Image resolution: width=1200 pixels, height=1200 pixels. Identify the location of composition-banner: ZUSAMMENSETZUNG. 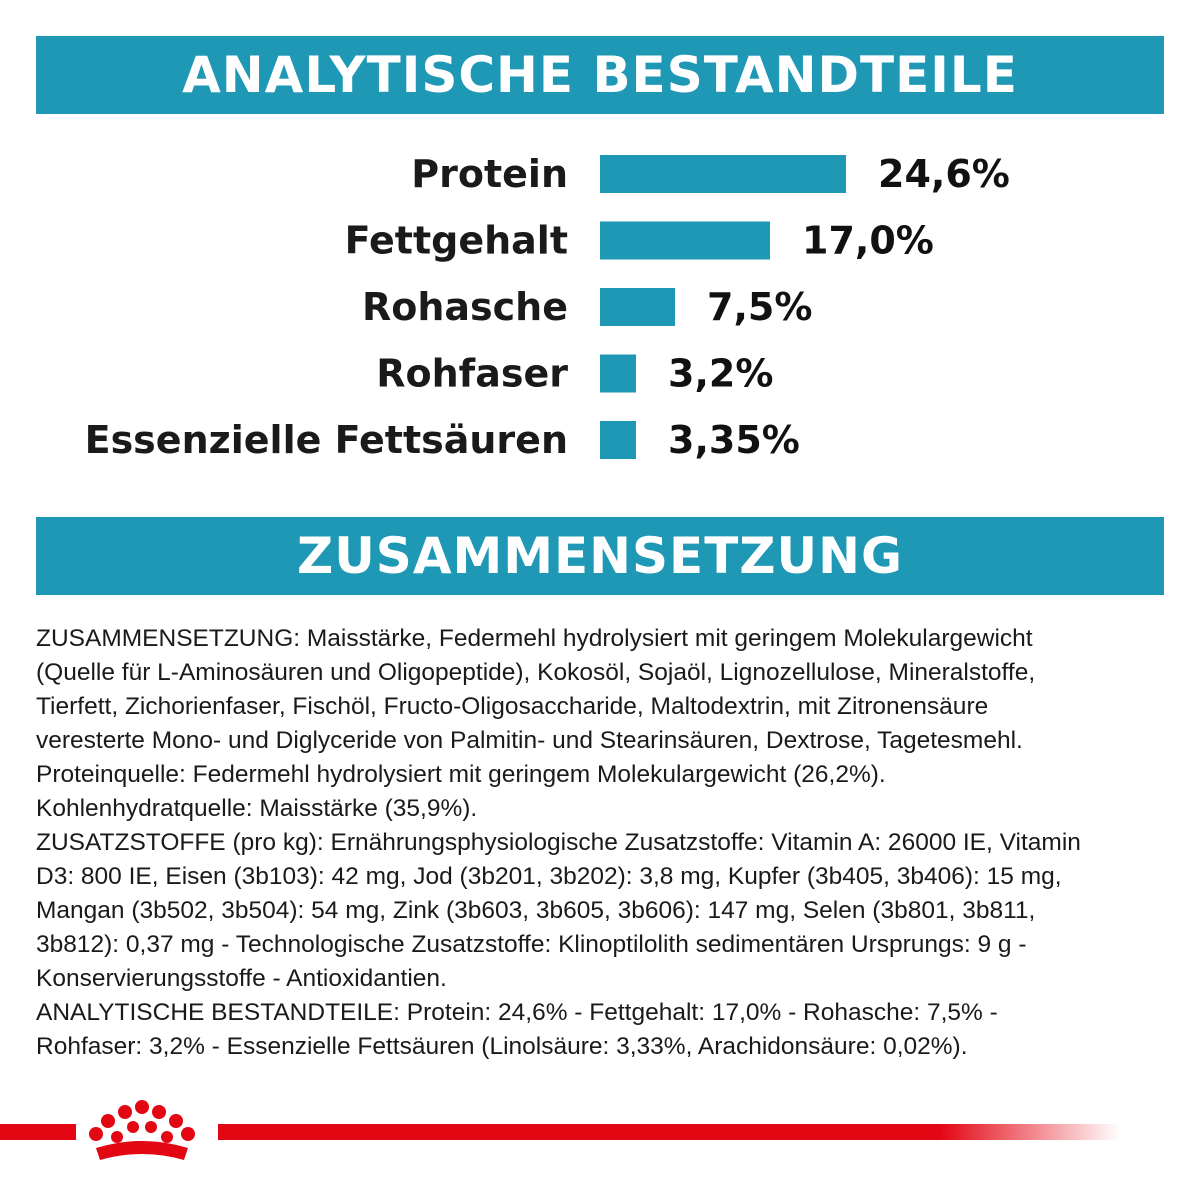
(600, 556).